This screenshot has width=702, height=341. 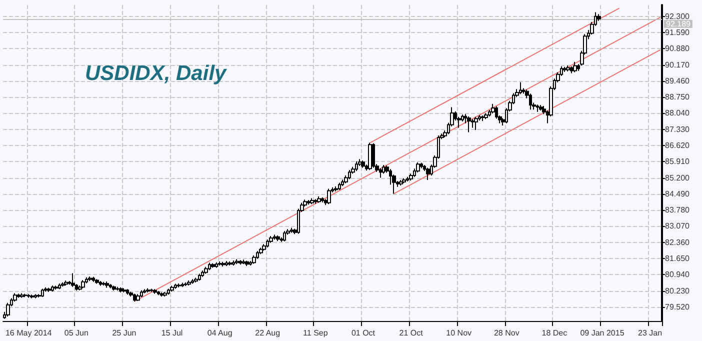 I want to click on x-tick-label: 22 Aug, so click(x=267, y=333).